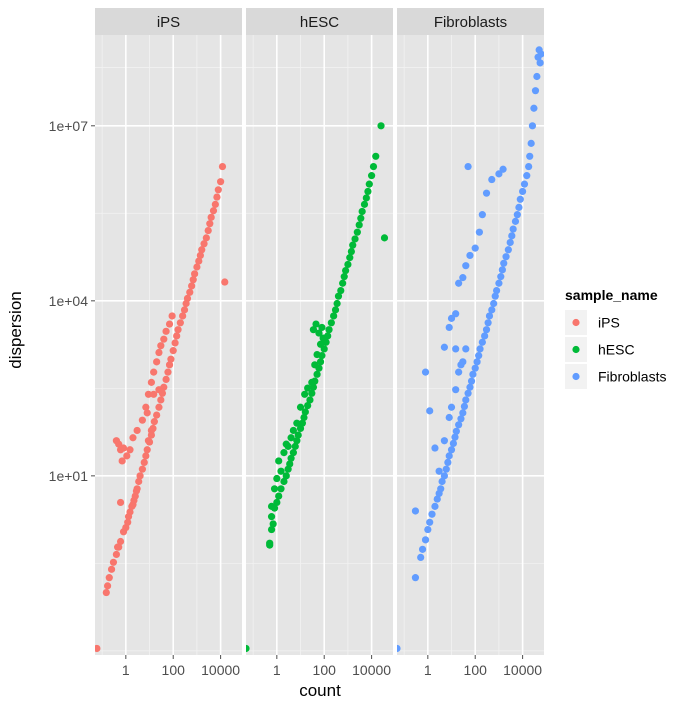 The width and height of the screenshot is (684, 707). I want to click on x-axis-title: count, so click(320, 690).